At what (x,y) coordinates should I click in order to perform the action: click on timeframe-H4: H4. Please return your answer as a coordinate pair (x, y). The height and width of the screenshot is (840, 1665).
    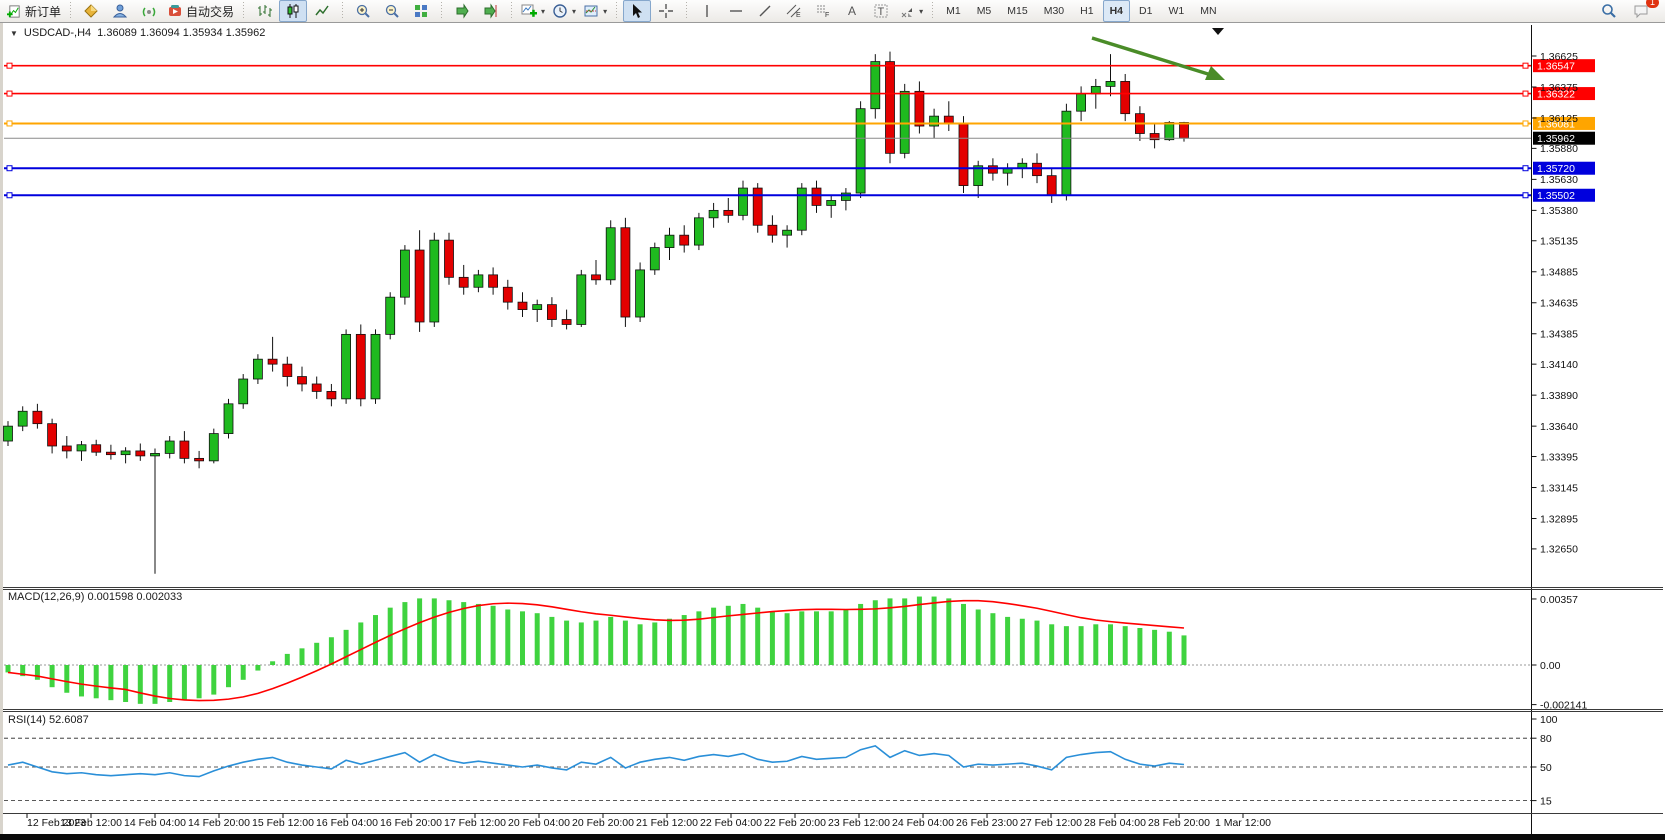
    Looking at the image, I should click on (1116, 11).